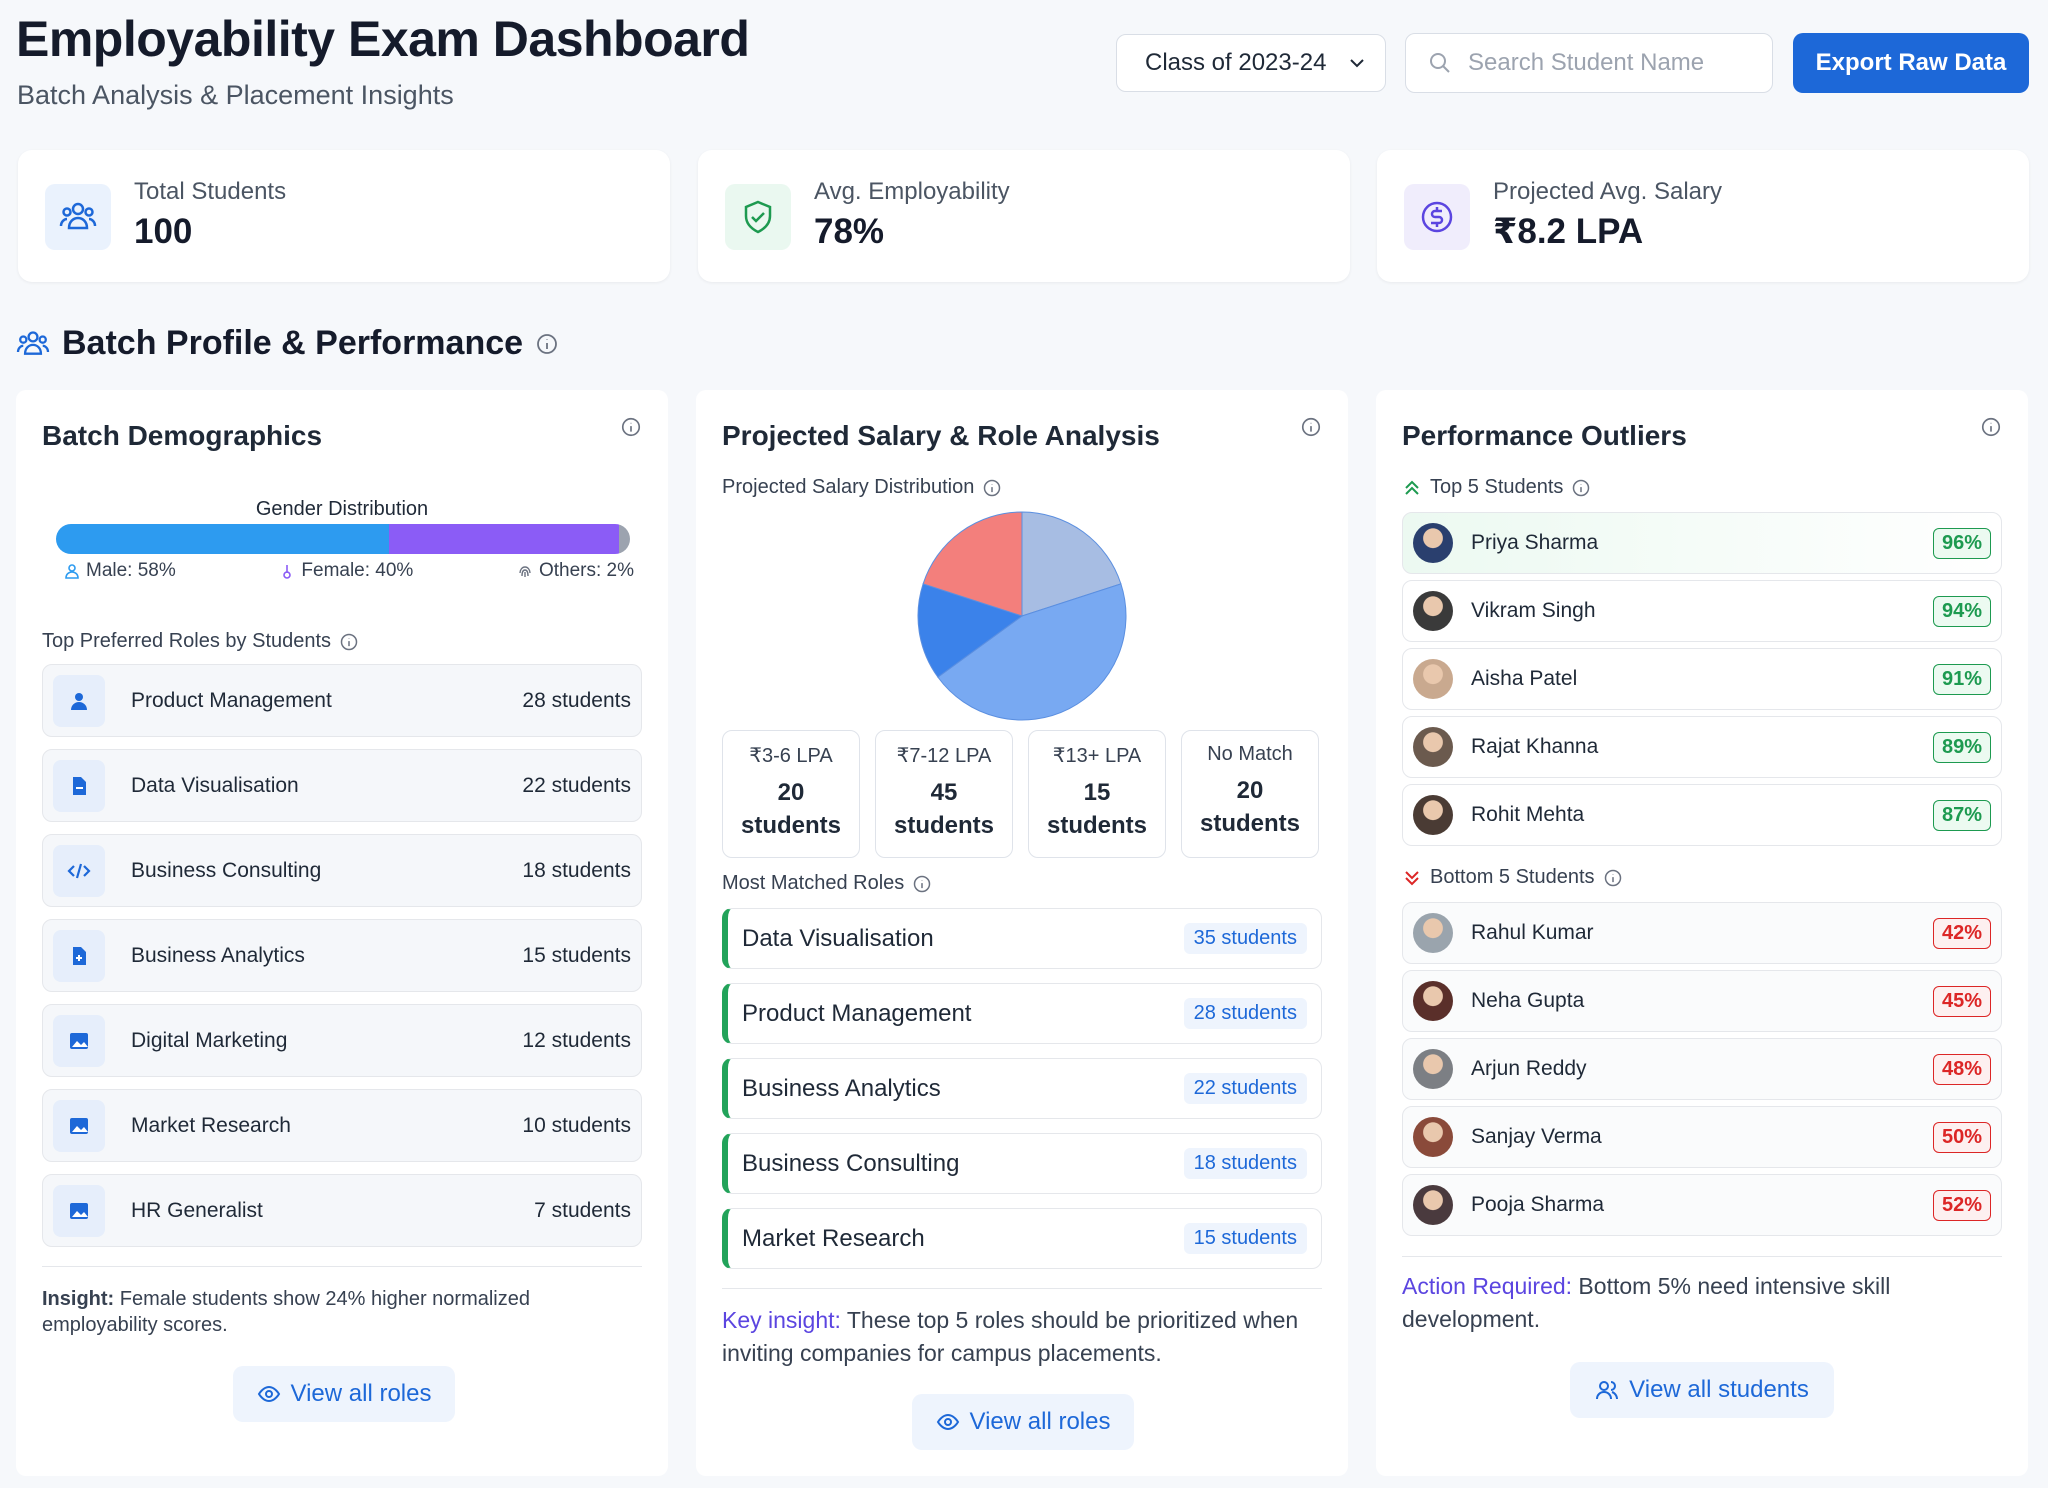 The height and width of the screenshot is (1488, 2048). What do you see at coordinates (1961, 543) in the screenshot?
I see `student-score: 96%` at bounding box center [1961, 543].